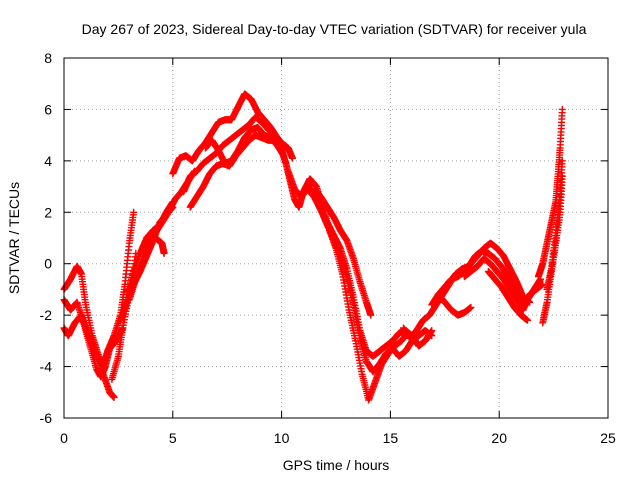  I want to click on y-tick-label: -4, so click(46, 367).